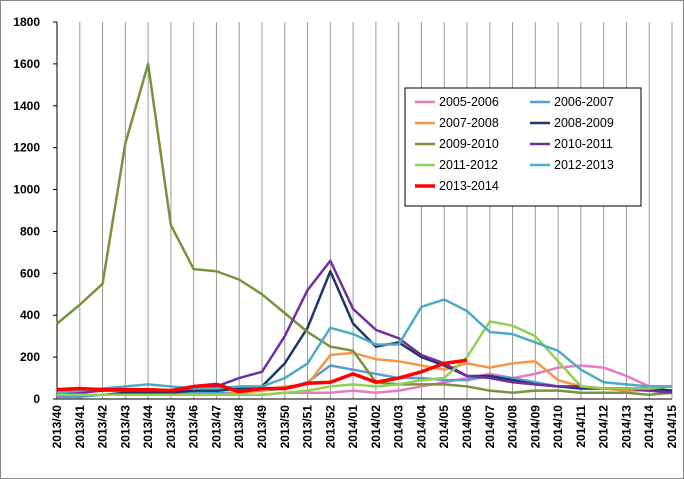 The width and height of the screenshot is (684, 479). Describe the element at coordinates (330, 427) in the screenshot. I see `x-tick-label: 2013/52` at that location.